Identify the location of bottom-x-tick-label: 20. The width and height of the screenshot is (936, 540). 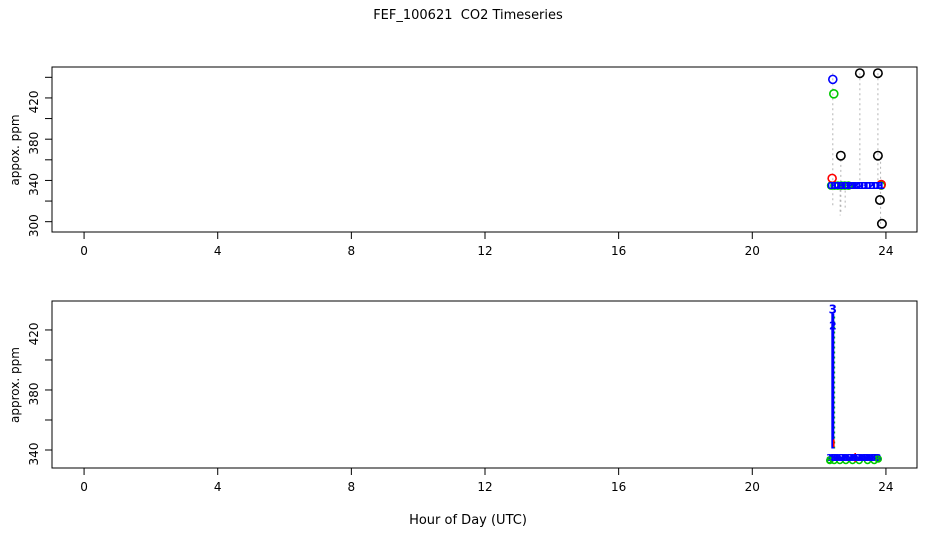
(752, 487).